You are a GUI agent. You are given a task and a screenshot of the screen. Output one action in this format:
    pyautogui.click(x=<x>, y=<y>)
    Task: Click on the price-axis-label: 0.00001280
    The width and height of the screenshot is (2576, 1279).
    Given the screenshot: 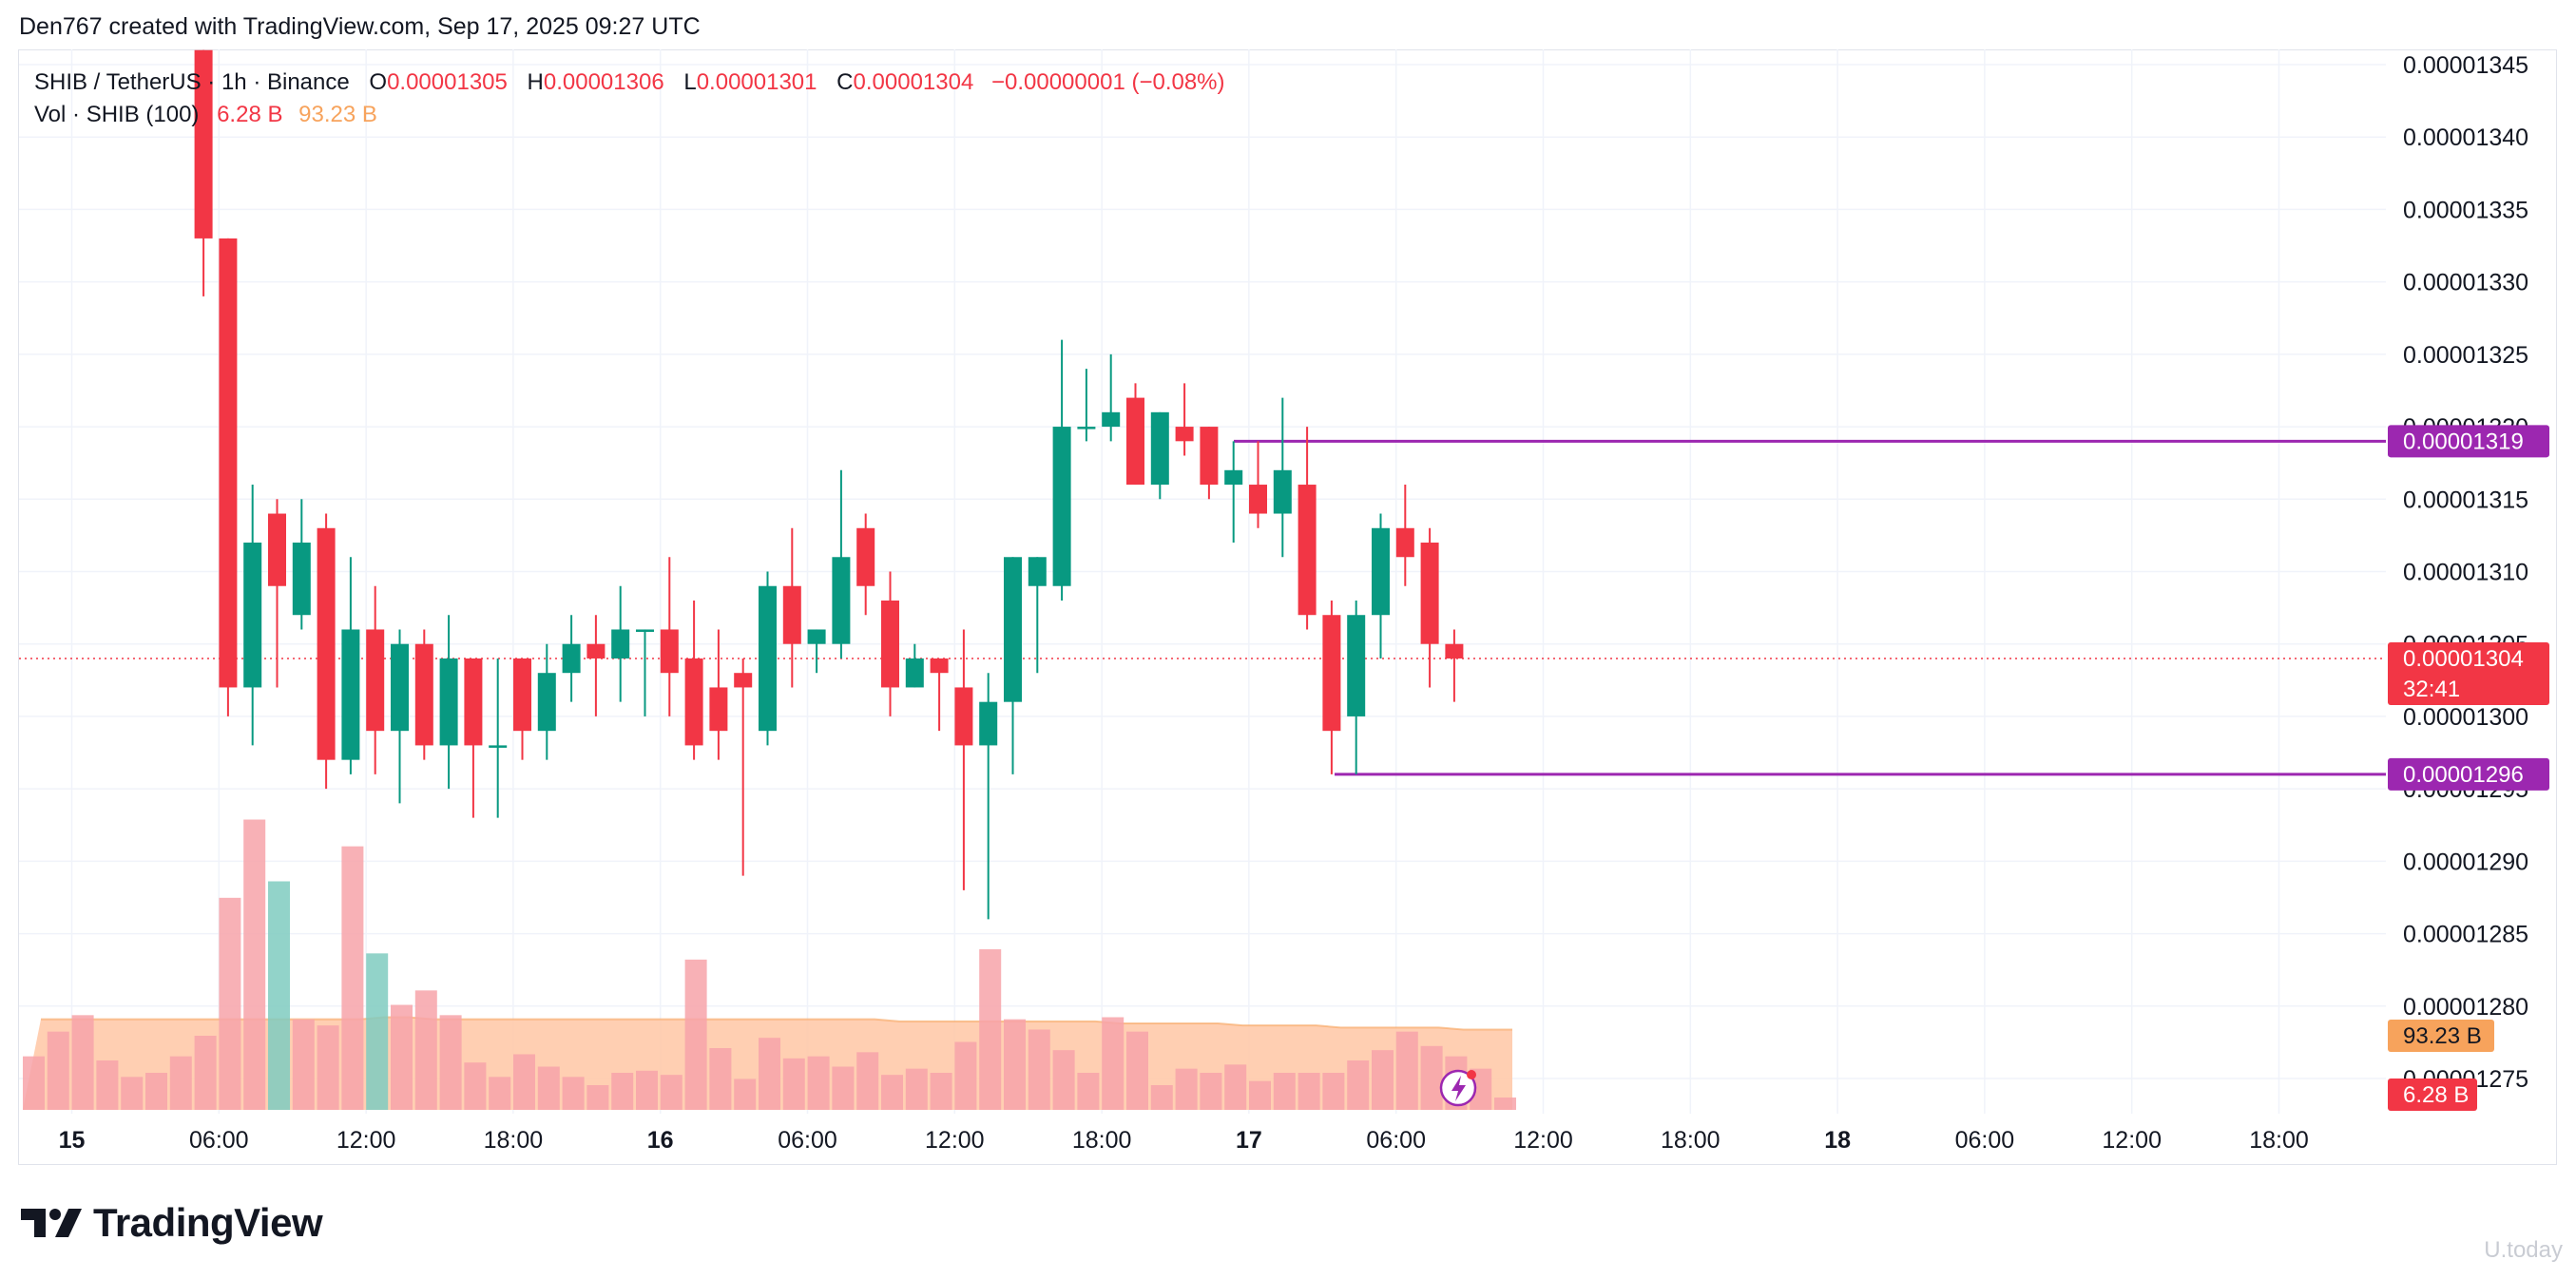 What is the action you would take?
    pyautogui.click(x=2465, y=1007)
    